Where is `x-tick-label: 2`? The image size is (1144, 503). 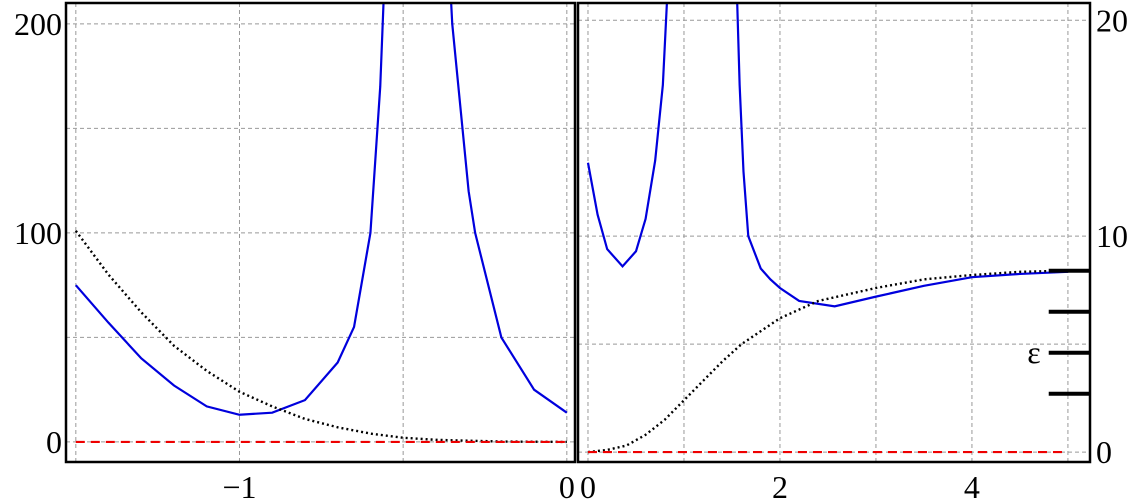
x-tick-label: 2 is located at coordinates (780, 486).